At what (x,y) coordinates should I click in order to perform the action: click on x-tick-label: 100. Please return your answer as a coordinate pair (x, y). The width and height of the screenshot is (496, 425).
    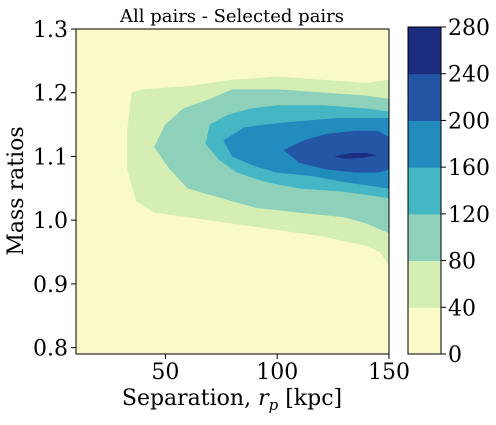
    Looking at the image, I should click on (277, 372).